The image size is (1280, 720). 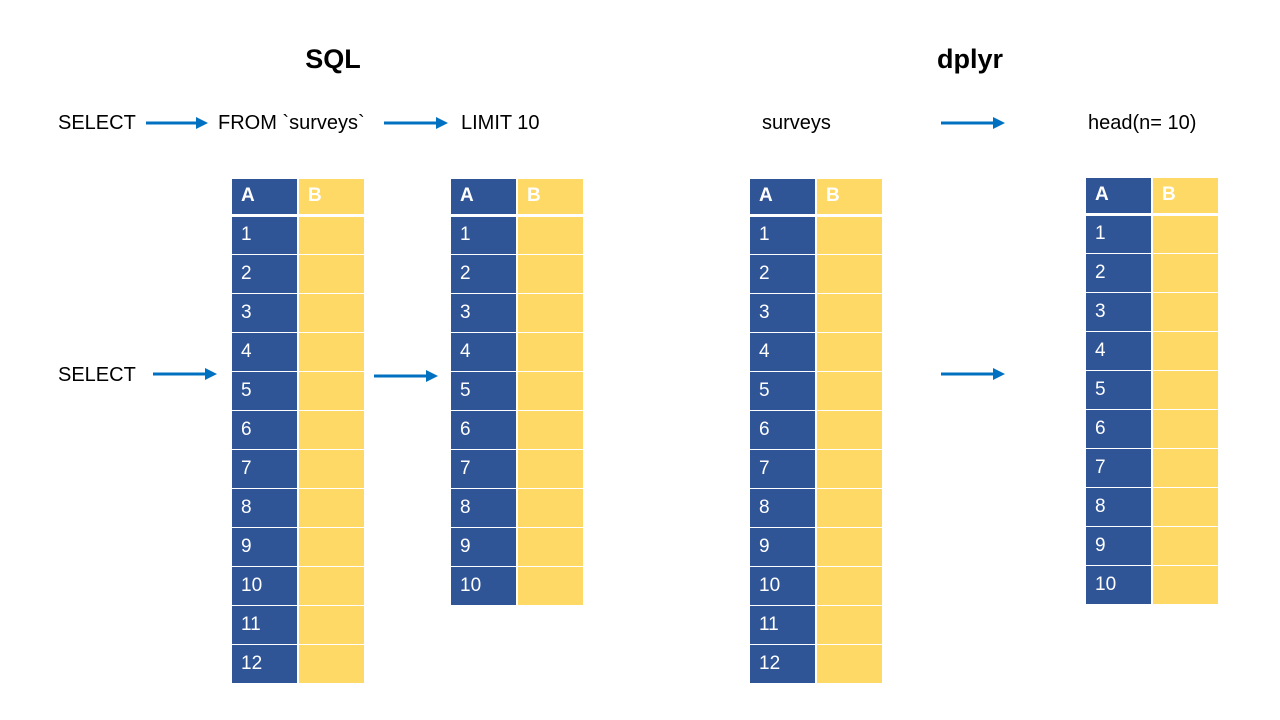 I want to click on column-a-cell: 5, so click(x=484, y=391).